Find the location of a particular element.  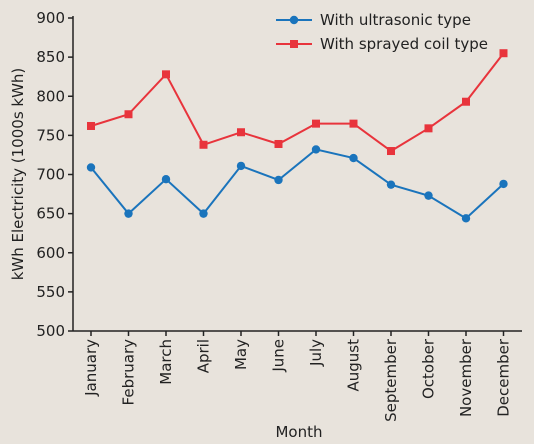

x-tick-label: April is located at coordinates (204, 356).